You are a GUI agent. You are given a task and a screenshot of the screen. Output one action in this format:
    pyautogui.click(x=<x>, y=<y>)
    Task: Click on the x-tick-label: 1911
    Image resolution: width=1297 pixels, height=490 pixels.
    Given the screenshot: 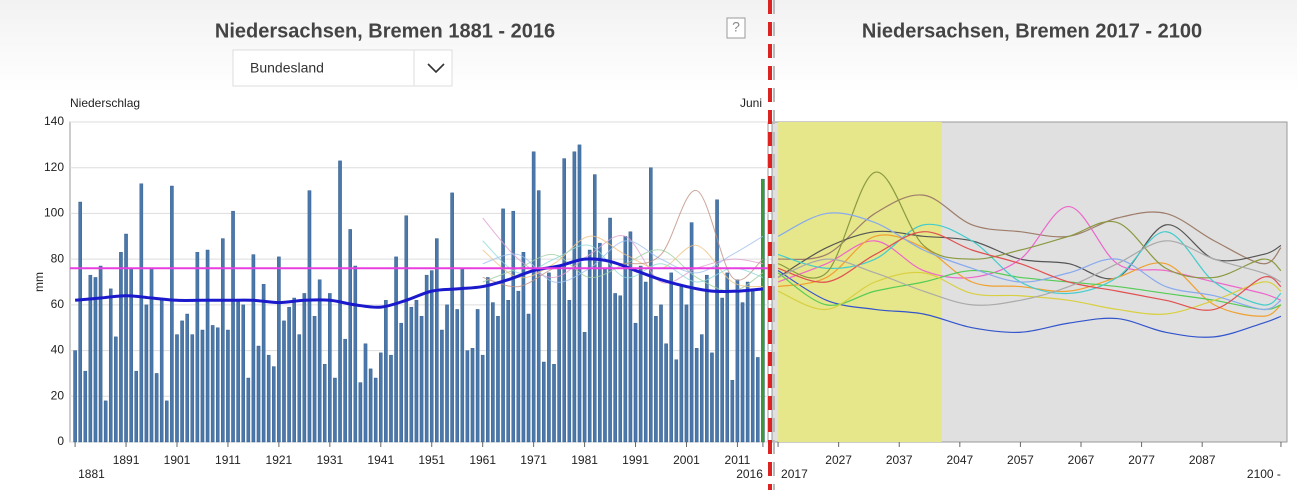 What is the action you would take?
    pyautogui.click(x=228, y=460)
    